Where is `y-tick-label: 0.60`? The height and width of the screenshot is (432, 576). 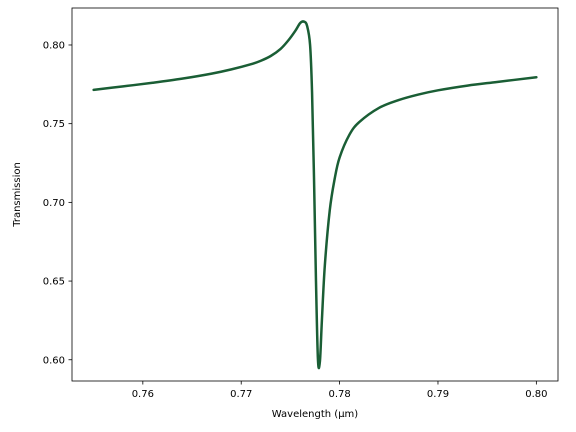 y-tick-label: 0.60 is located at coordinates (54, 360).